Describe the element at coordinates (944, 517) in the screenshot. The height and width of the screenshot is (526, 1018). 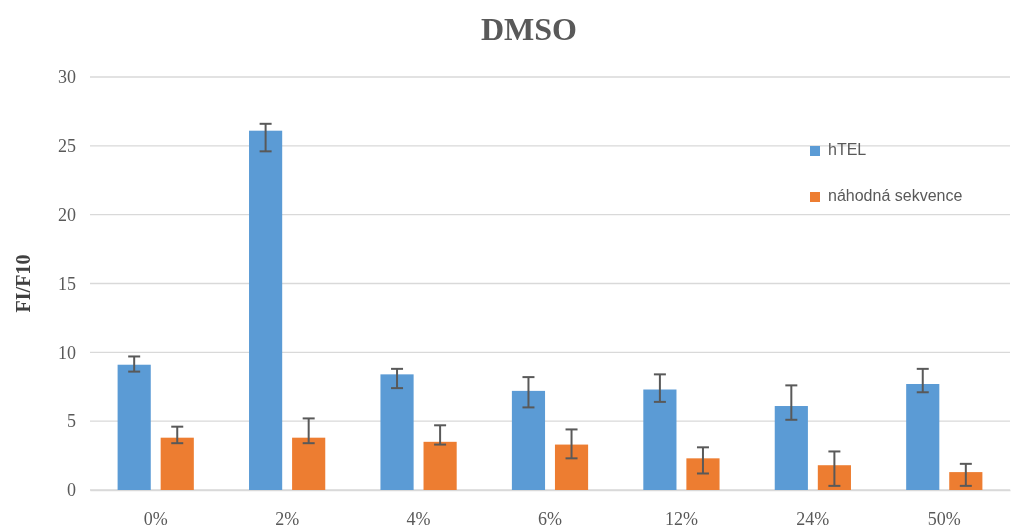
I see `x-tick-label: 50%` at that location.